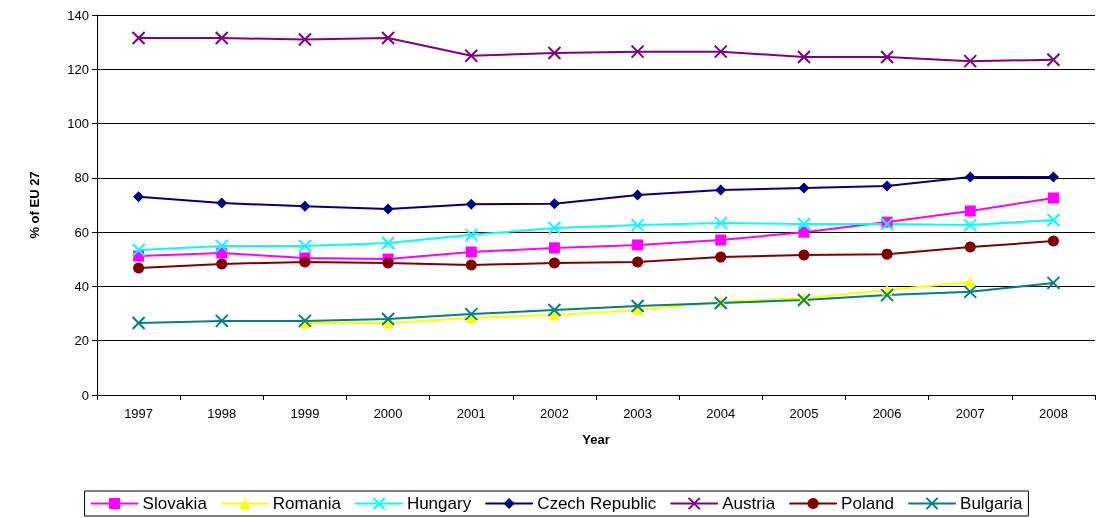  Describe the element at coordinates (78, 69) in the screenshot. I see `y-tick-label: 120` at that location.